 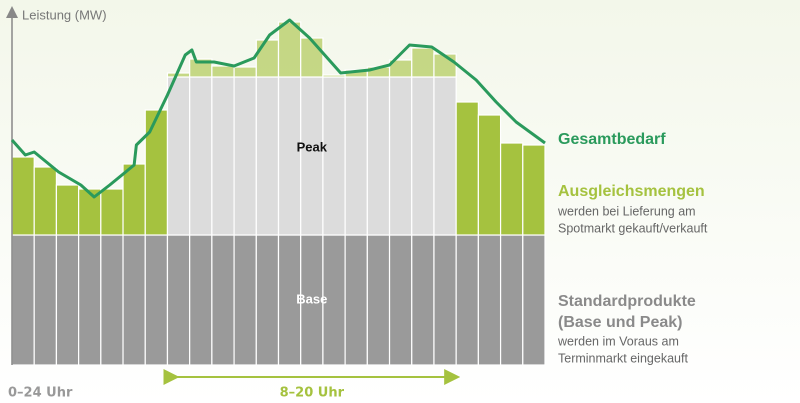 What do you see at coordinates (312, 147) in the screenshot?
I see `peak-label: Peak` at bounding box center [312, 147].